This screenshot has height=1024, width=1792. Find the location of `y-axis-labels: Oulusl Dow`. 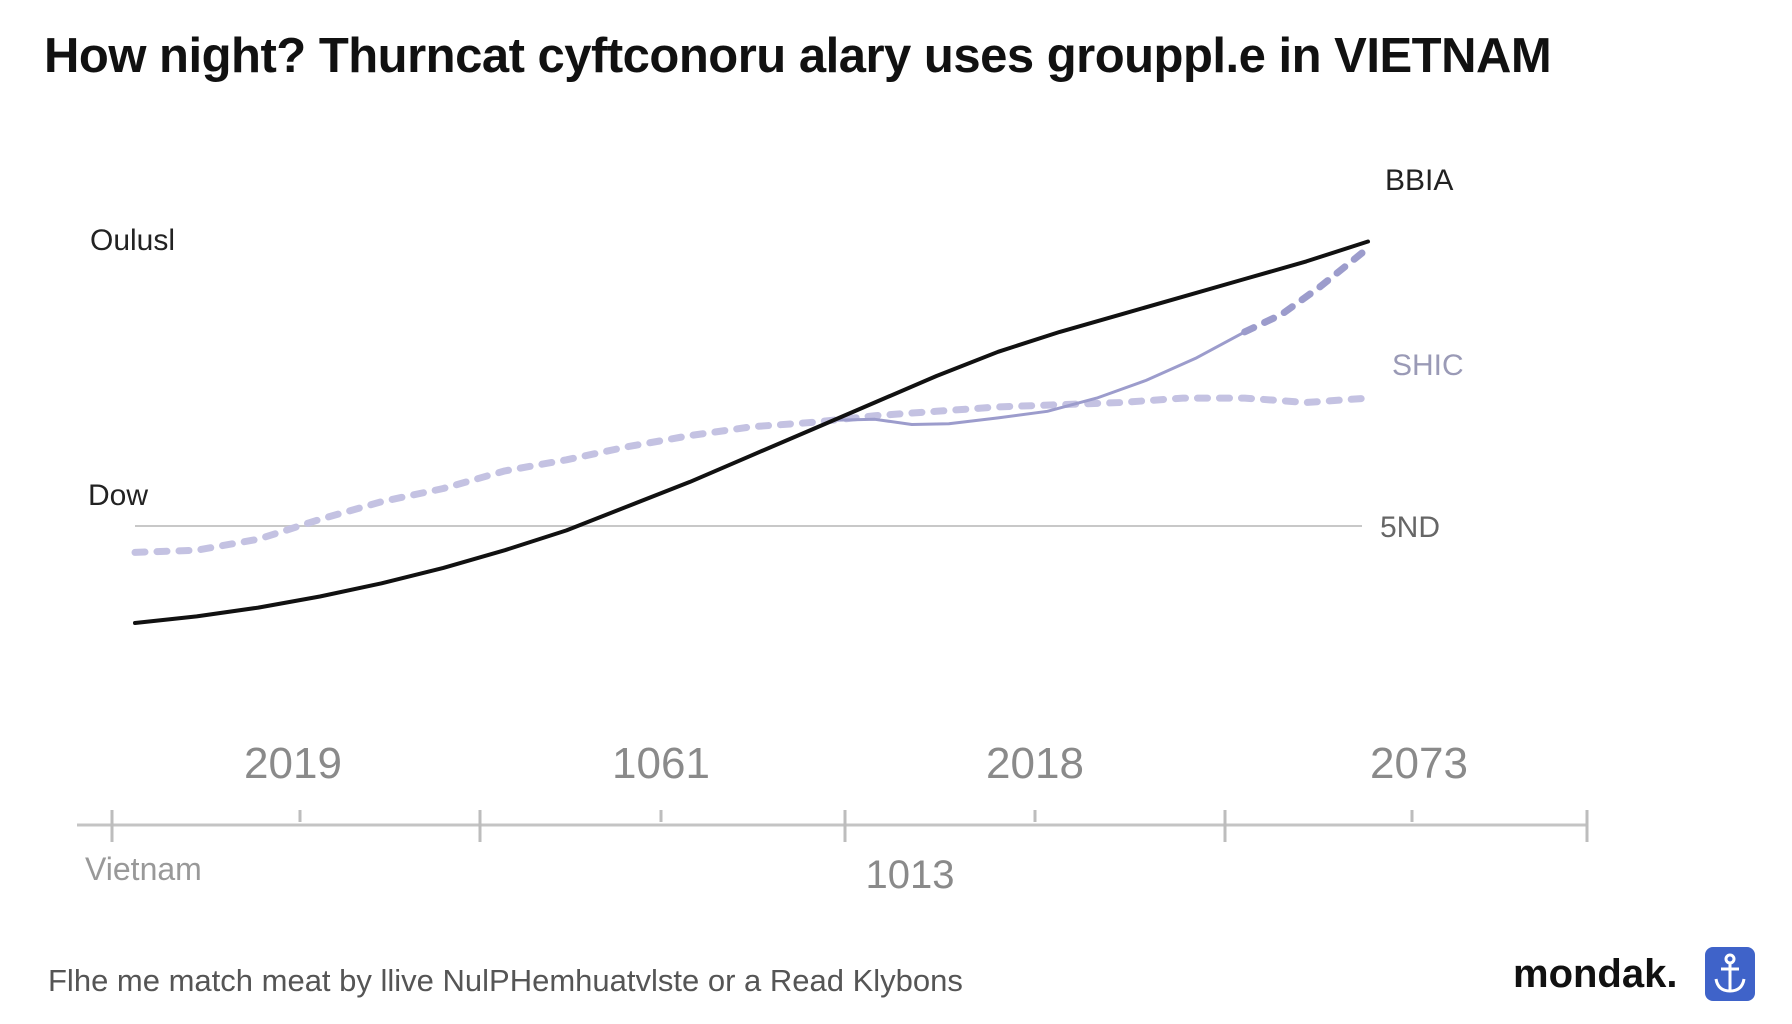

y-axis-labels: Oulusl Dow is located at coordinates (131, 368).